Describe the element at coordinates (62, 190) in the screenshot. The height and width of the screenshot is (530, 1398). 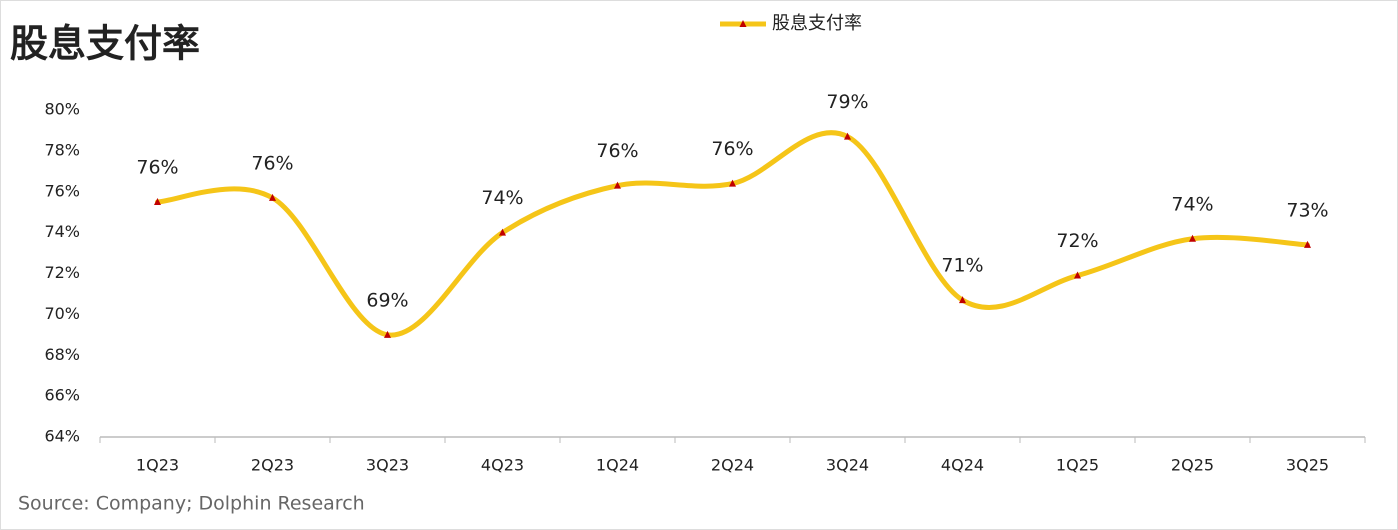
I see `y-tick-label: 76%` at that location.